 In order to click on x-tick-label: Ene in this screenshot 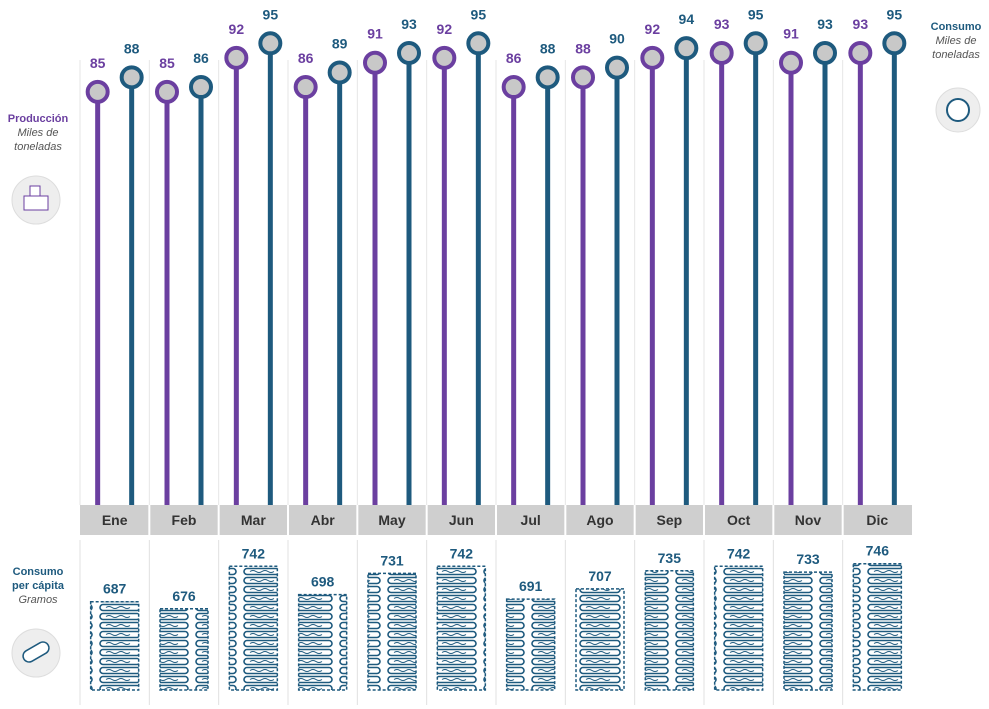, I will do `click(115, 520)`.